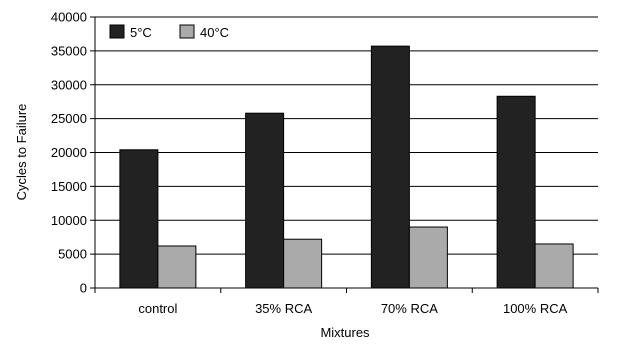 The height and width of the screenshot is (346, 624). Describe the element at coordinates (409, 308) in the screenshot. I see `x-tick-label: 70% RCA` at that location.